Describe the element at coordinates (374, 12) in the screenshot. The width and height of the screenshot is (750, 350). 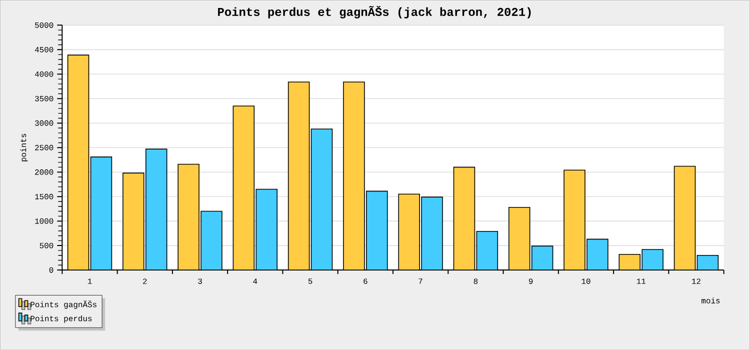
I see `chart-title: Points perdus et gagnÃŠs (jack barron, 2021)` at that location.